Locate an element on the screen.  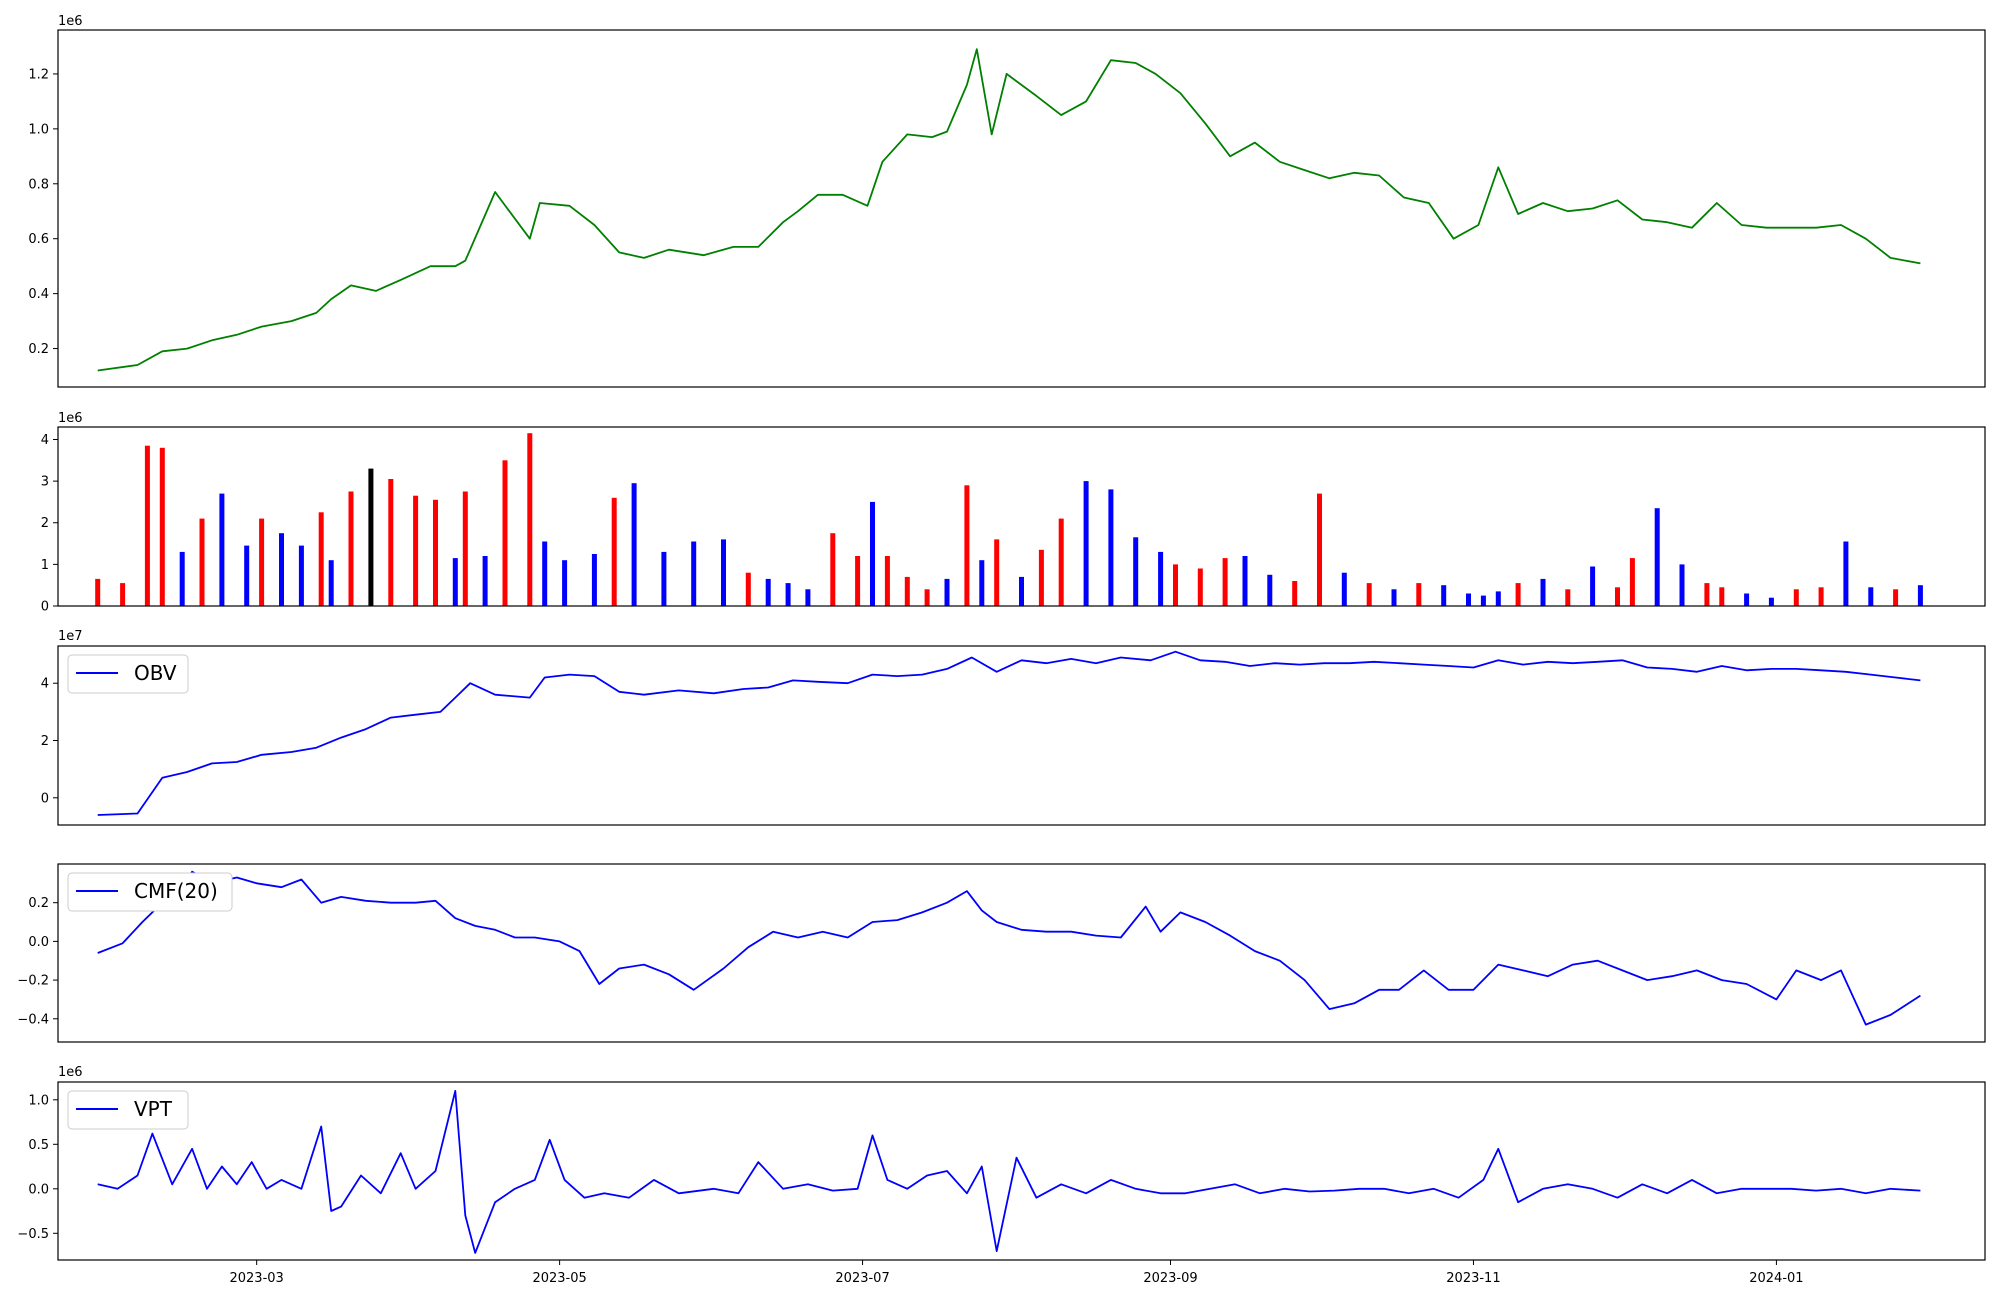
price-y-axis: 0.2 0.4 0.6 0.8 1.0 1.2 is located at coordinates (43, 212).